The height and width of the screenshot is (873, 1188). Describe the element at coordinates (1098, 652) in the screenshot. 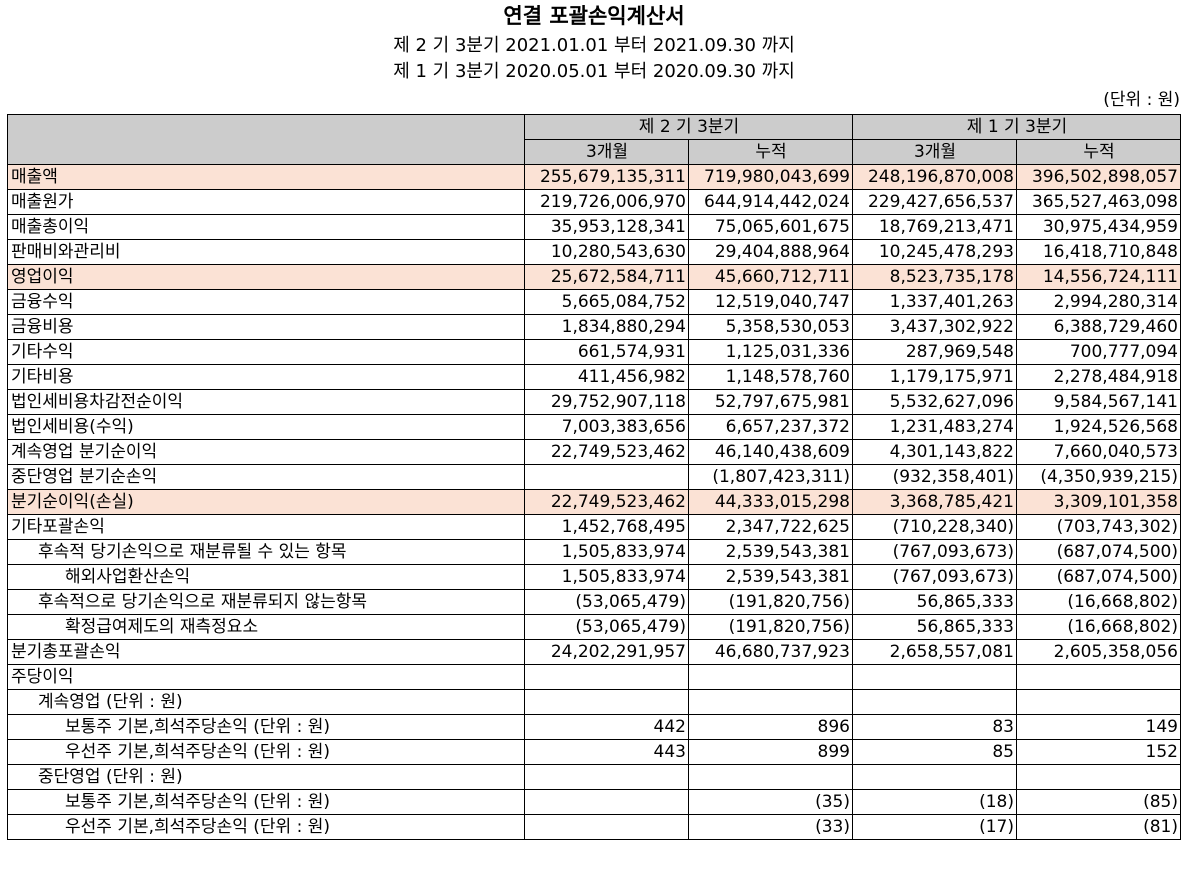

I see `row-value: 2,605,358,056` at that location.